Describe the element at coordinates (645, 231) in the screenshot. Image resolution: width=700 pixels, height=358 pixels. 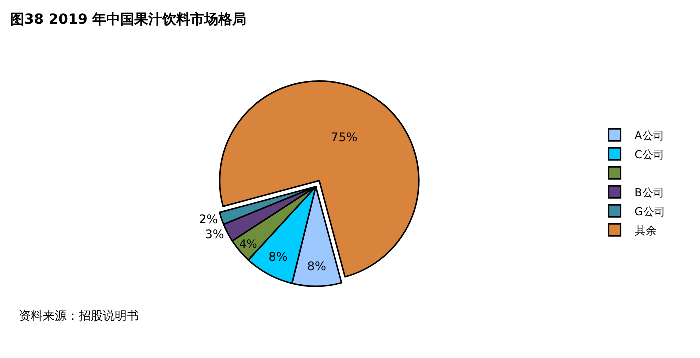
I see `legend-label: 其余` at that location.